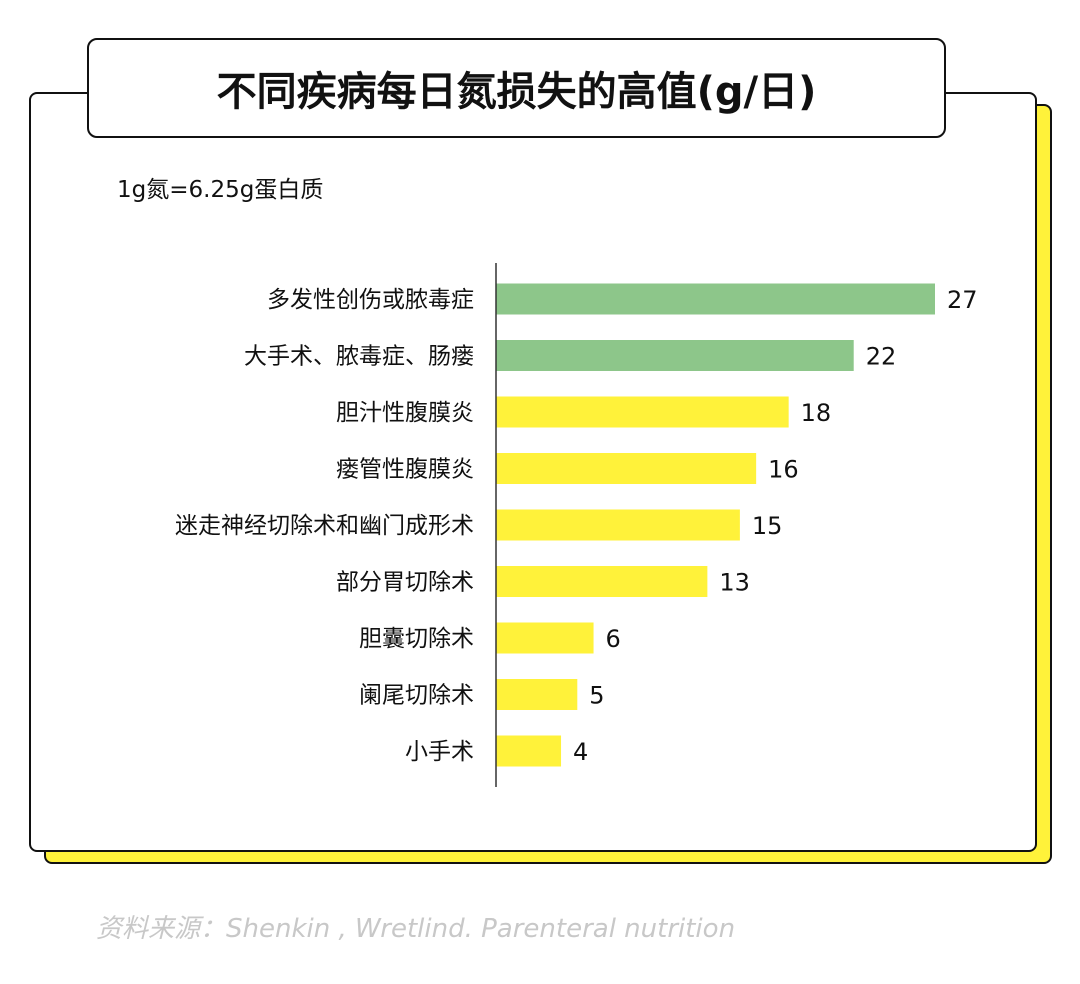 The height and width of the screenshot is (984, 1080). Describe the element at coordinates (359, 357) in the screenshot. I see `category-label: 大手术、脓毒症、肠瘘` at that location.